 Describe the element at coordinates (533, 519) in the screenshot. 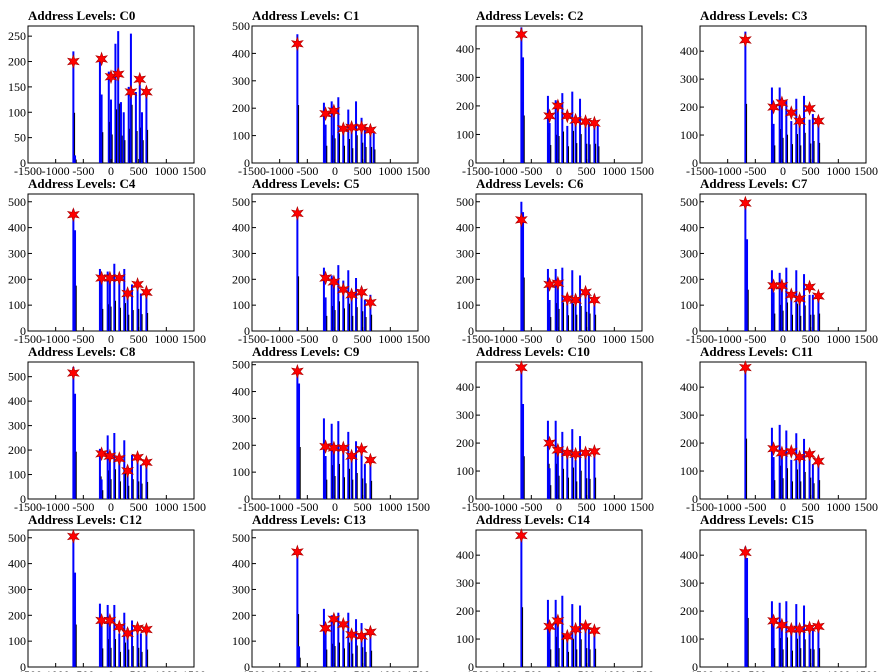

I see `chart-title: Address Levels: C14` at that location.